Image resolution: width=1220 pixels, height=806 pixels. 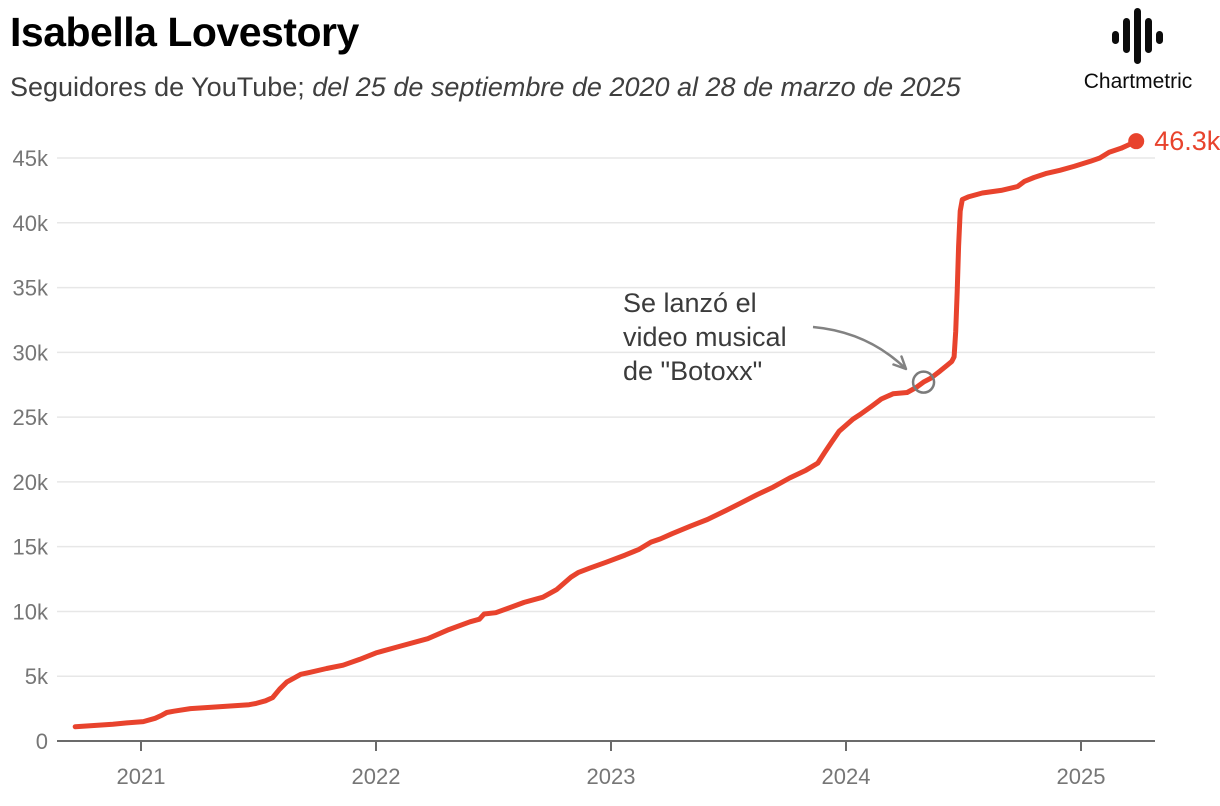 What do you see at coordinates (31, 547) in the screenshot?
I see `y-tick-label-15k: 15k` at bounding box center [31, 547].